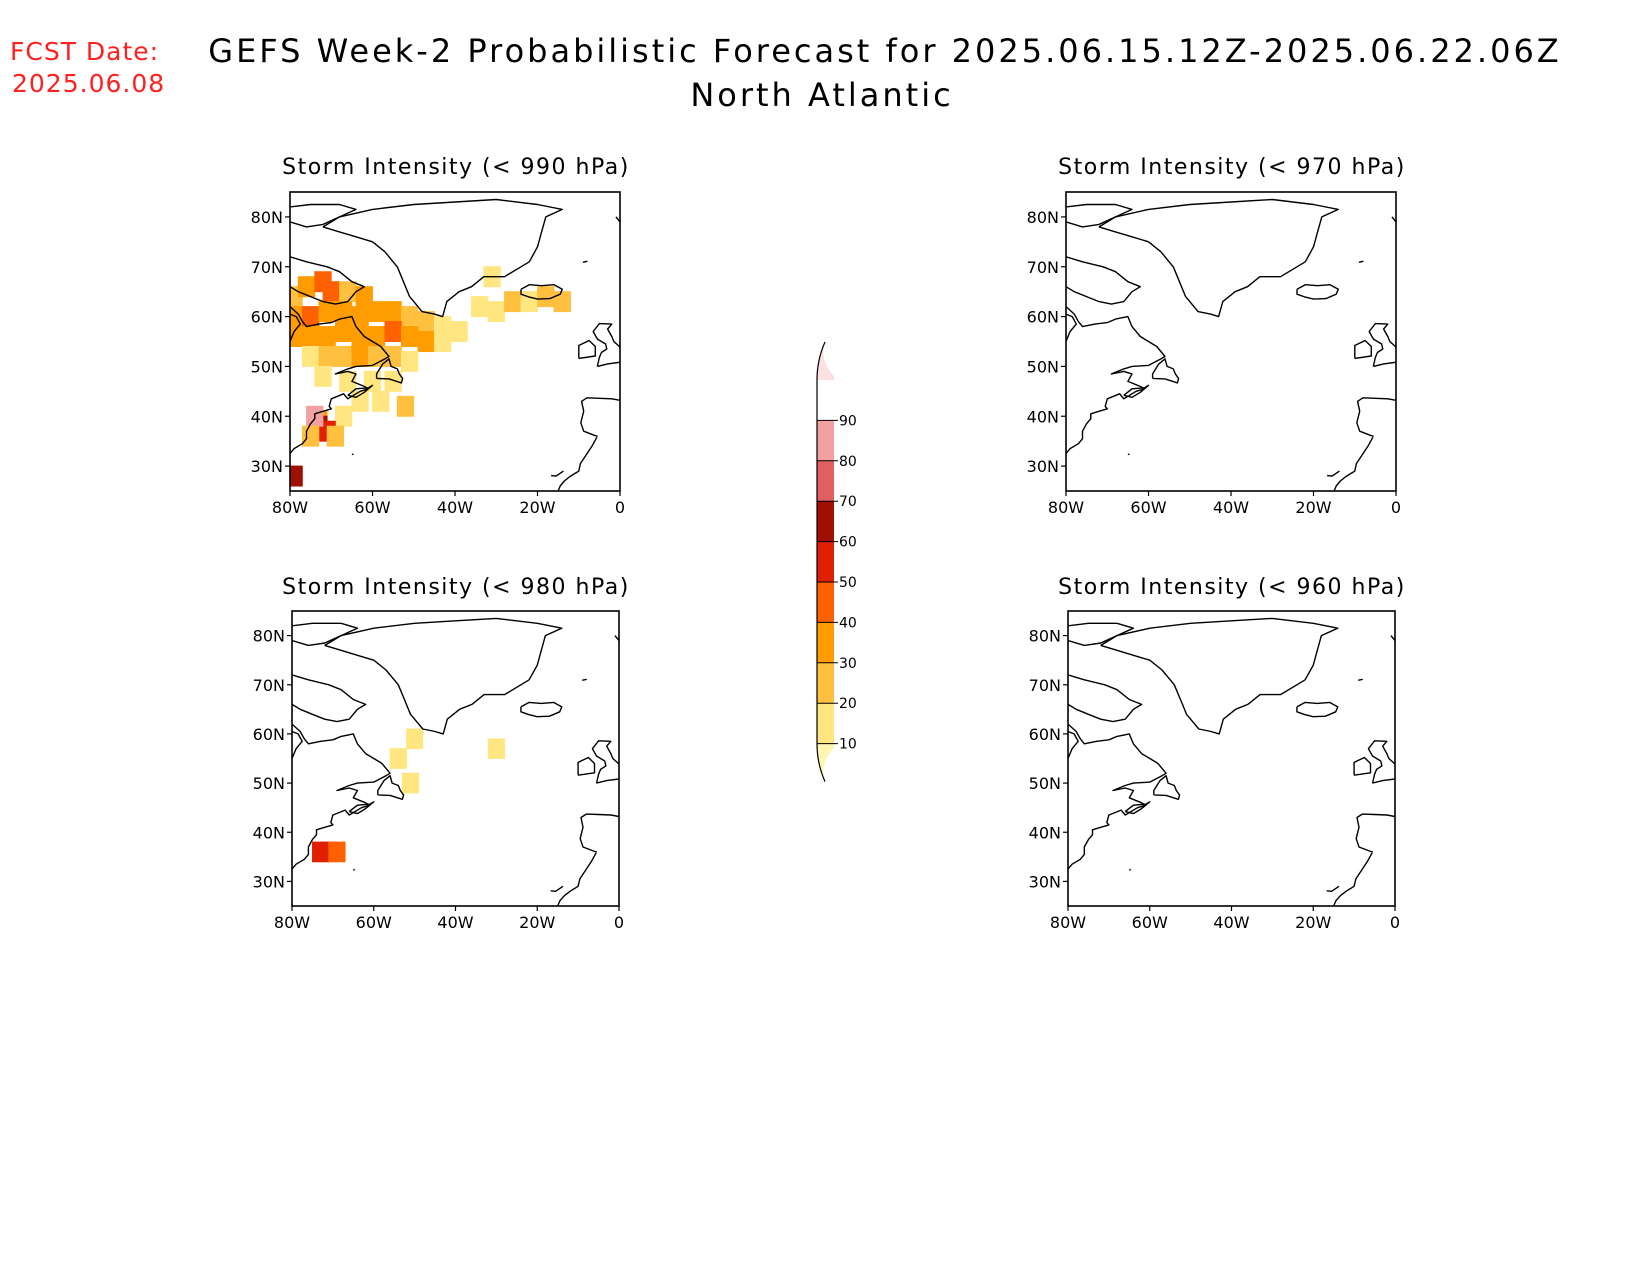 Image resolution: width=1650 pixels, height=1275 pixels. What do you see at coordinates (269, 832) in the screenshot?
I see `y-tick-label: 40N` at bounding box center [269, 832].